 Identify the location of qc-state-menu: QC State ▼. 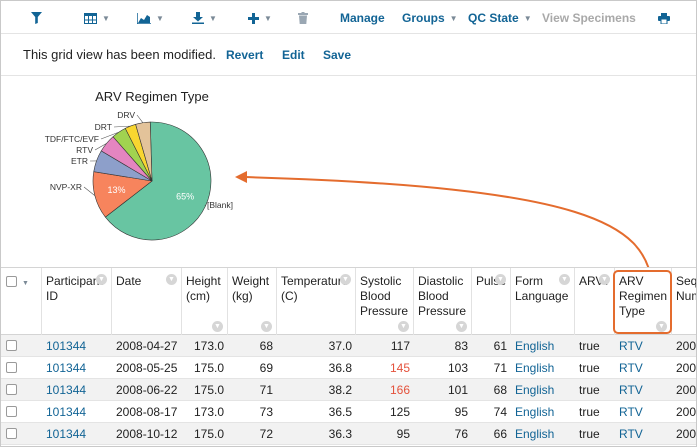
(500, 18).